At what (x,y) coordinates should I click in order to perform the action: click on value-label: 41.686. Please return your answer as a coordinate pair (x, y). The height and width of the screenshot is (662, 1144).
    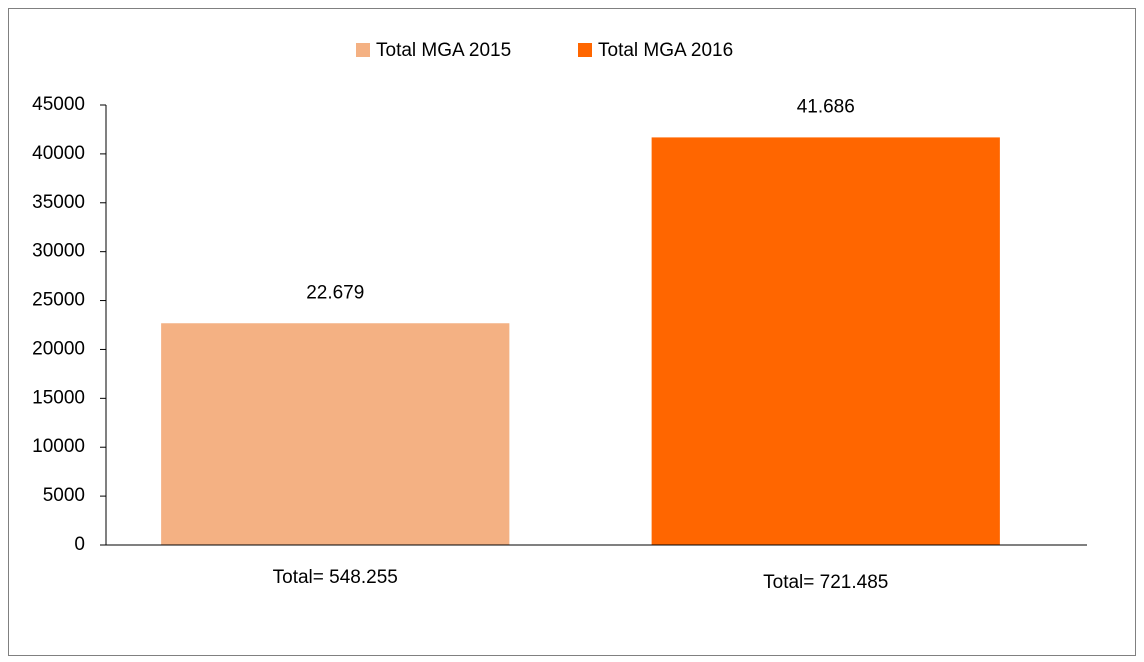
    Looking at the image, I should click on (826, 106).